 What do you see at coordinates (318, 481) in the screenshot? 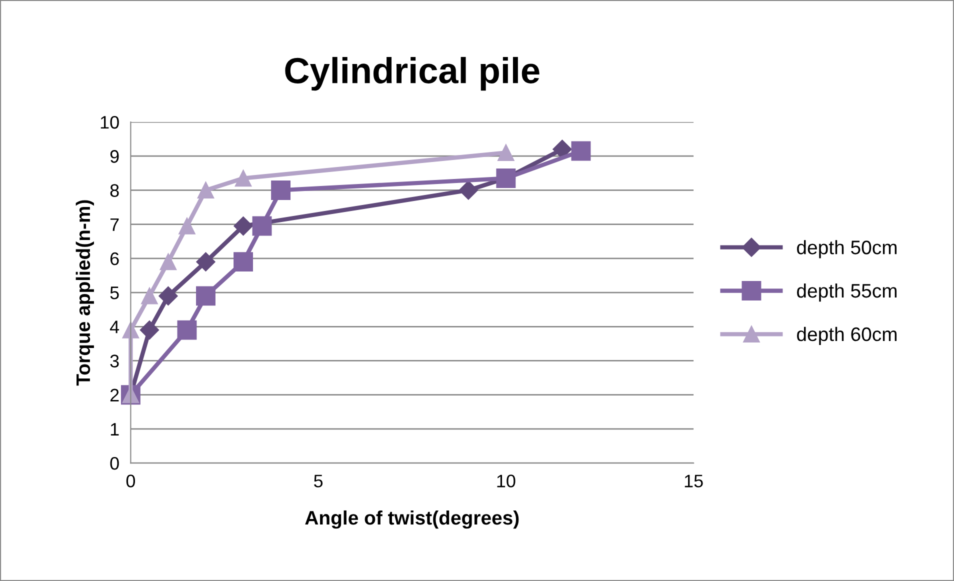
I see `x-tick-label: 5` at bounding box center [318, 481].